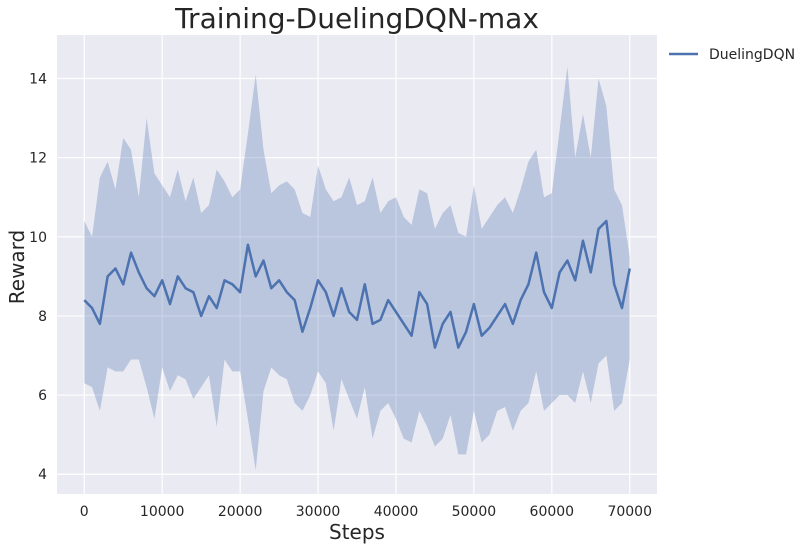 The width and height of the screenshot is (800, 550). What do you see at coordinates (42, 475) in the screenshot?
I see `y-tick-label-0: 4` at bounding box center [42, 475].